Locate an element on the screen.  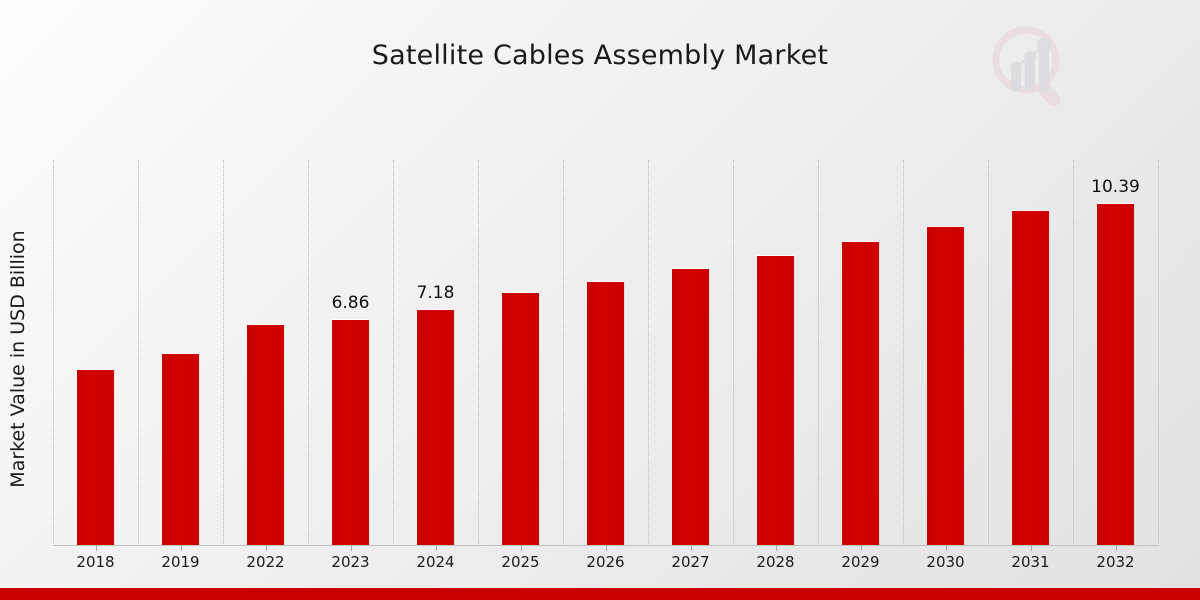
bar-2019 is located at coordinates (180, 450).